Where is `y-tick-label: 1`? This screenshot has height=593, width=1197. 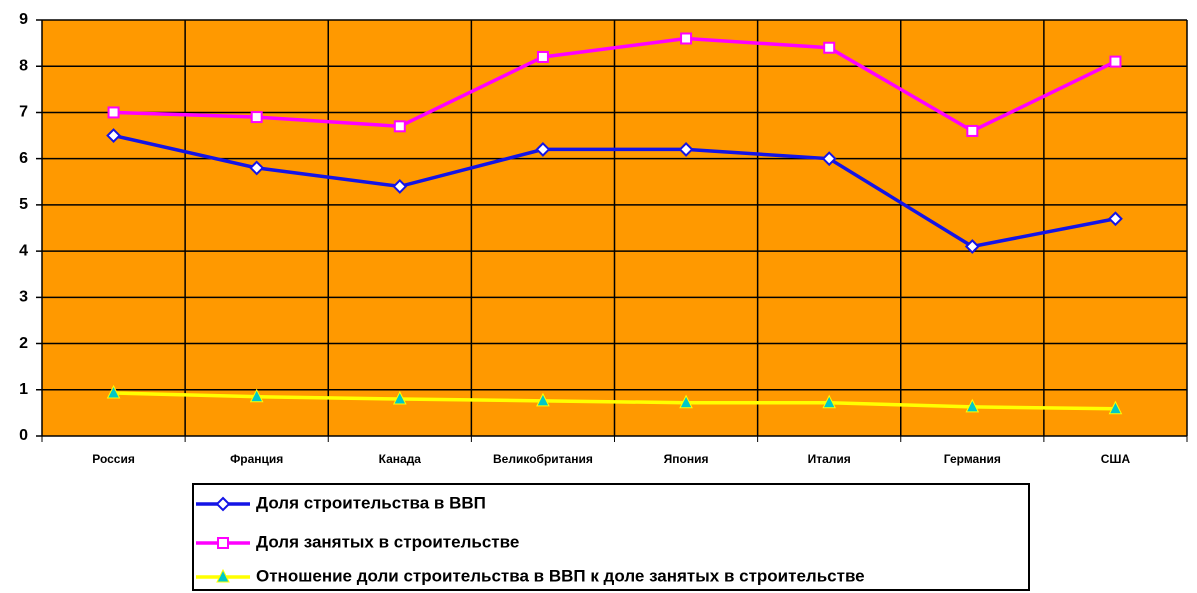
y-tick-label: 1 is located at coordinates (23, 389).